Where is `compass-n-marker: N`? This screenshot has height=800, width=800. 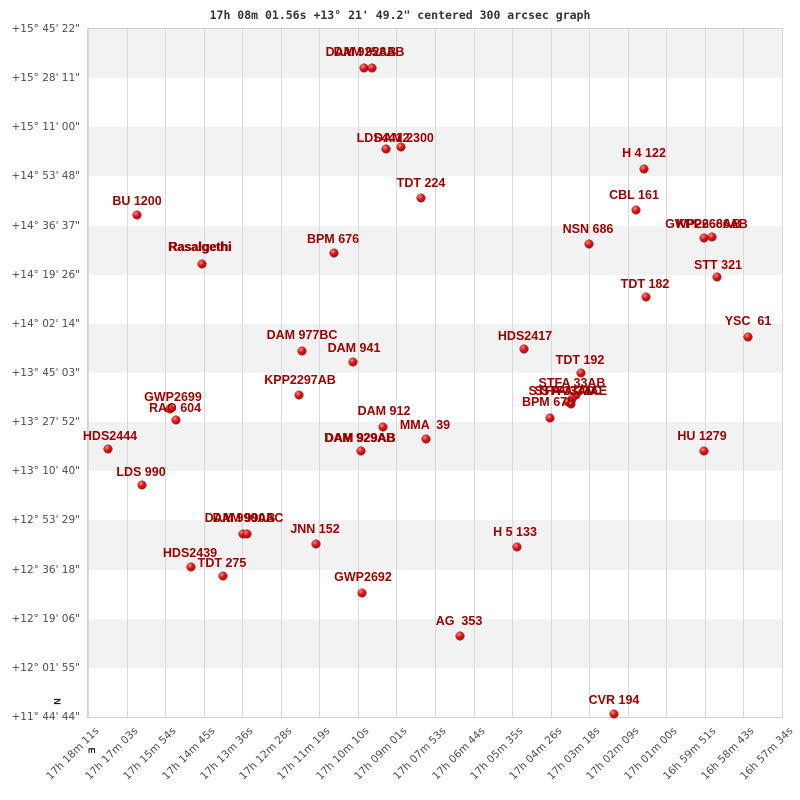
compass-n-marker: N is located at coordinates (56, 701).